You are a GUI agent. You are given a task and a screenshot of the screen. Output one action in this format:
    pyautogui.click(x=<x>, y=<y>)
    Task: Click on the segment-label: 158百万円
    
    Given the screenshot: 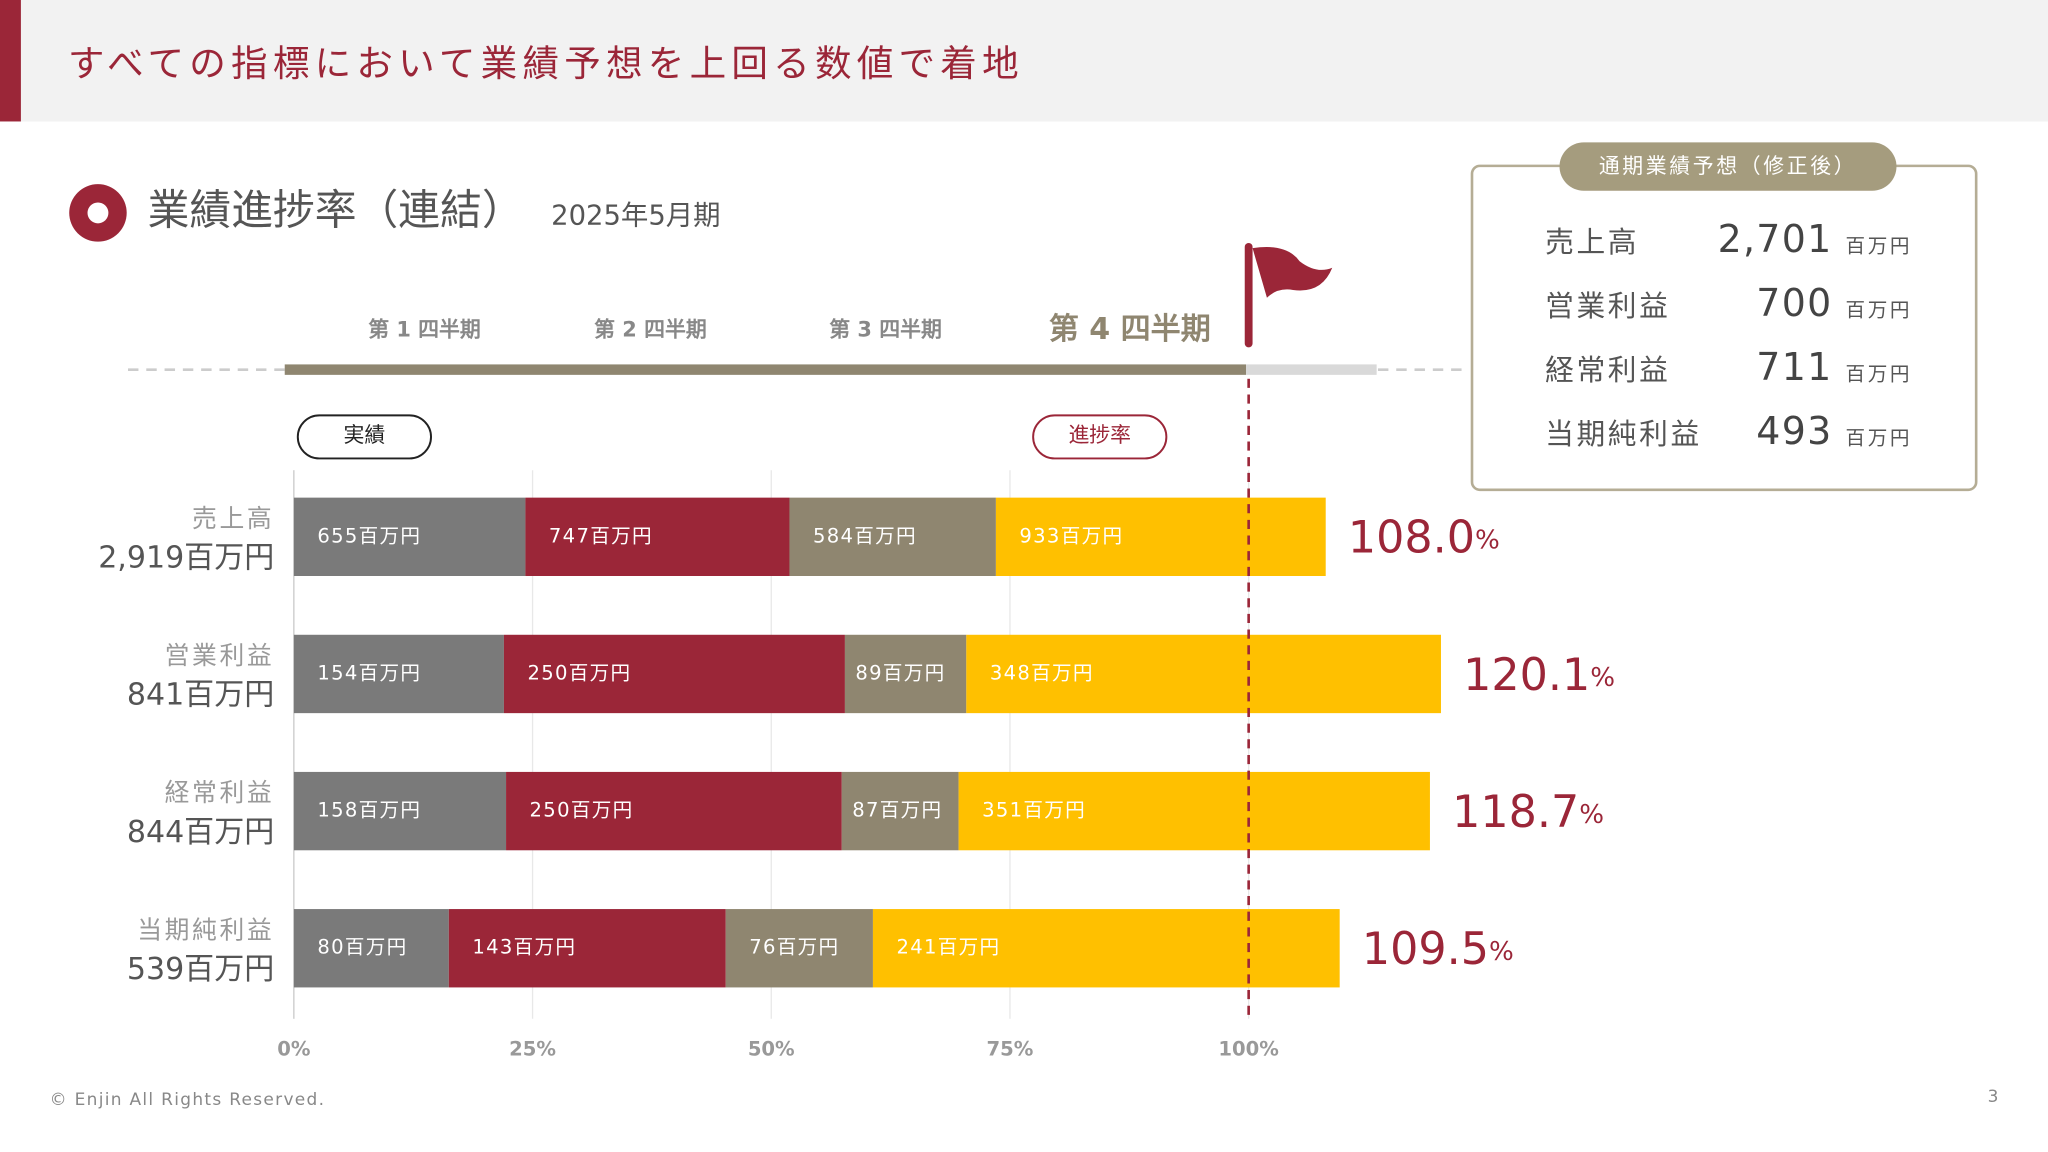 What is the action you would take?
    pyautogui.click(x=369, y=810)
    